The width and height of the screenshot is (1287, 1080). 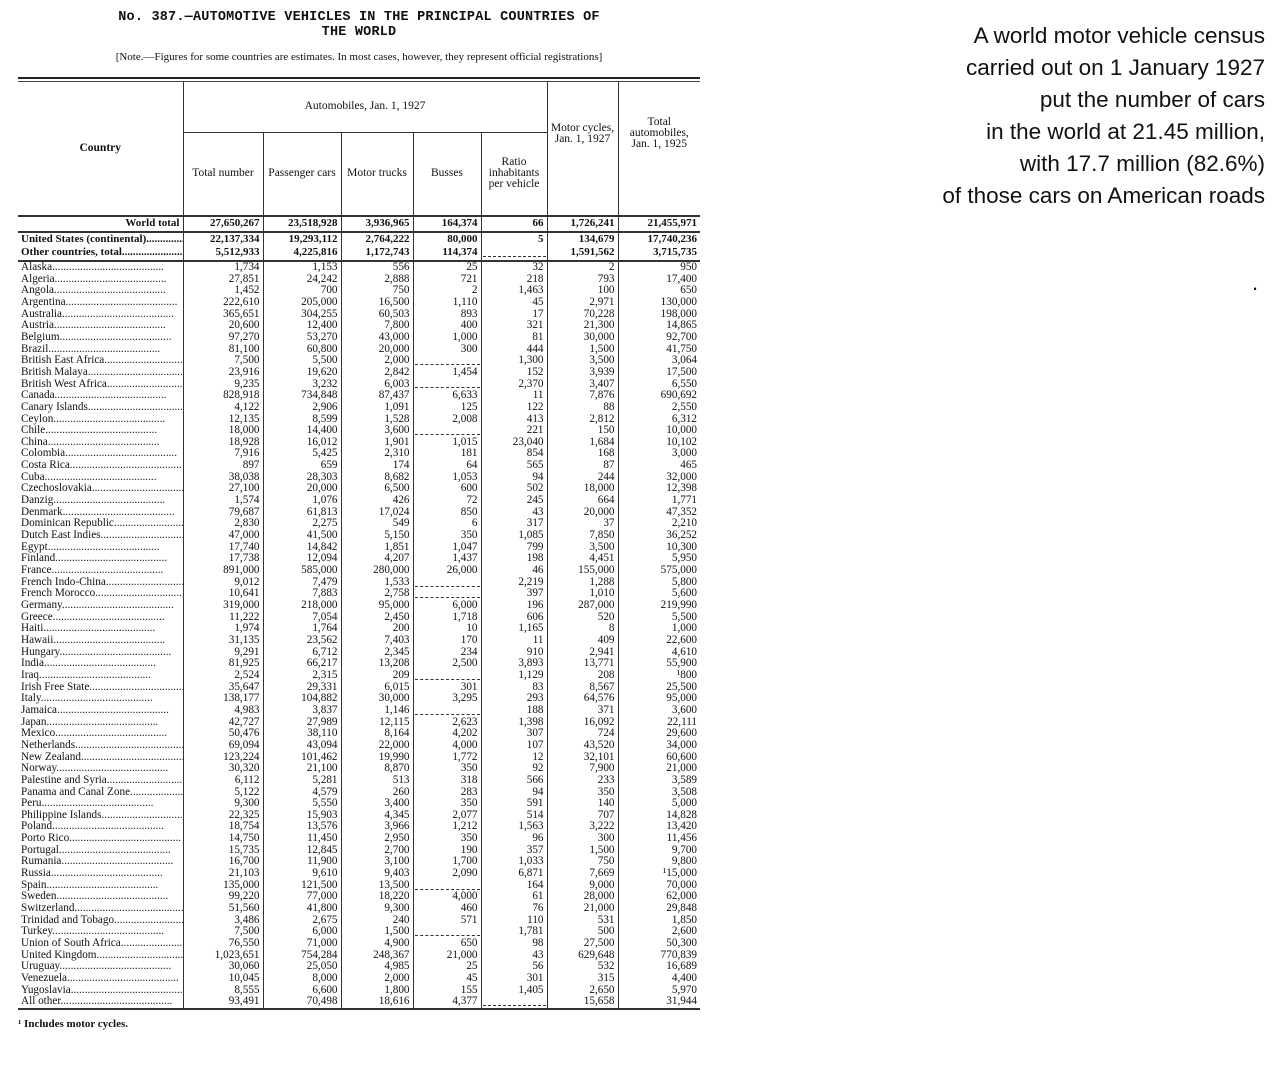 What do you see at coordinates (301, 500) in the screenshot?
I see `cell-passenger-cars: 1,076` at bounding box center [301, 500].